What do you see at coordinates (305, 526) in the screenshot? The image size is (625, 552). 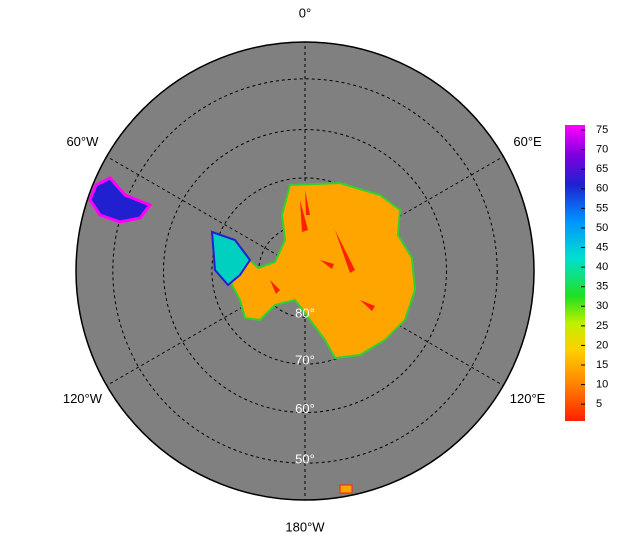 I see `longitude-label: 180°W` at bounding box center [305, 526].